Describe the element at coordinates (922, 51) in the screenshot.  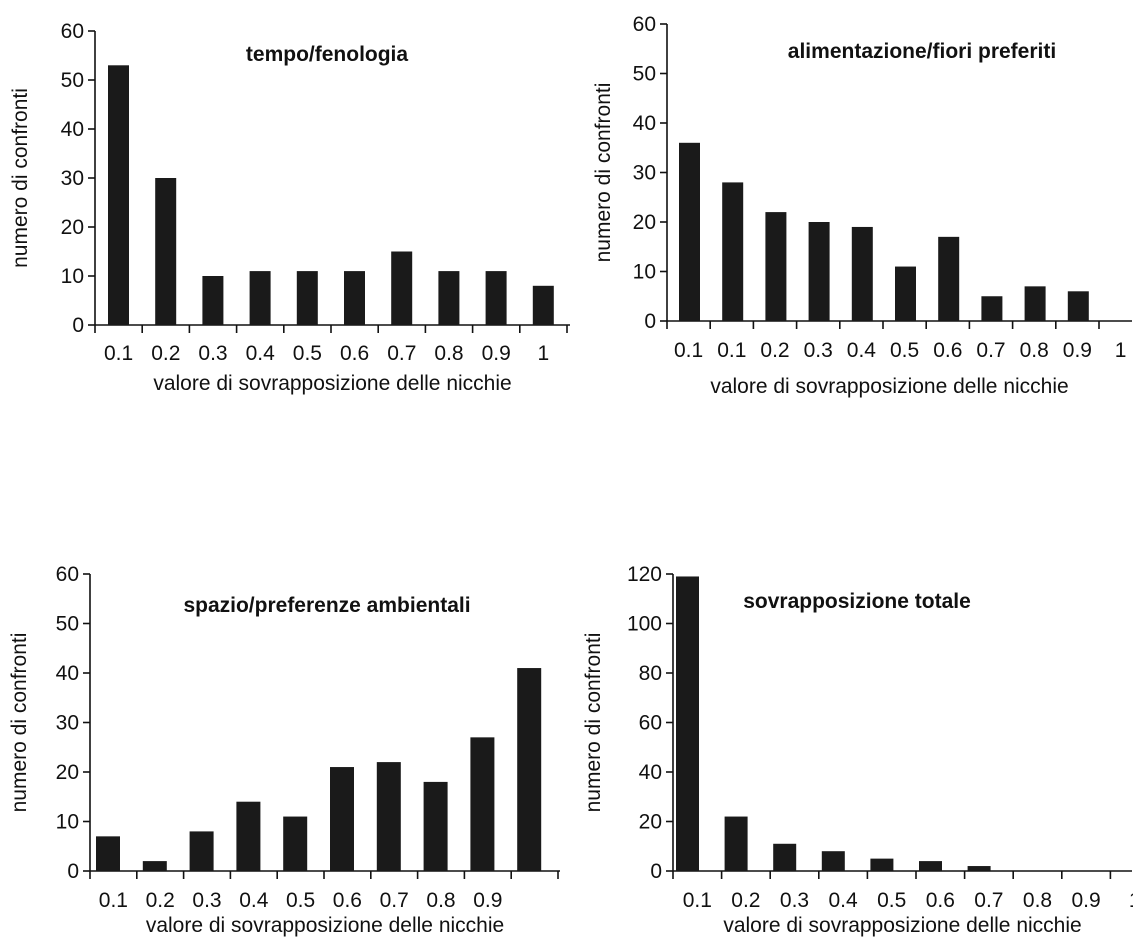
I see `chart-title: alimentazione/fiori preferiti` at that location.